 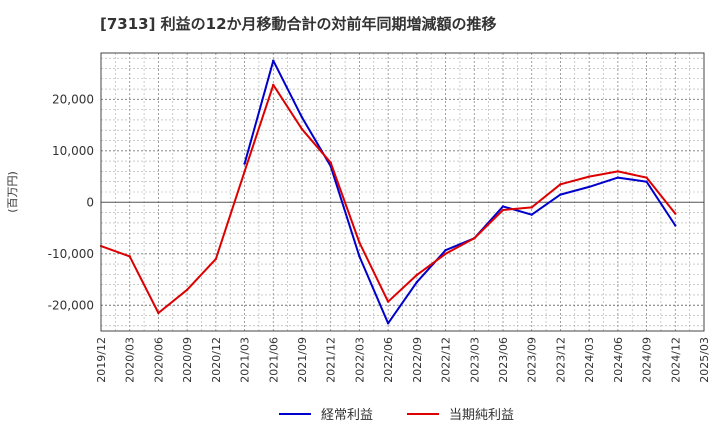 What do you see at coordinates (503, 360) in the screenshot?
I see `x-tick-label: 2023/06` at bounding box center [503, 360].